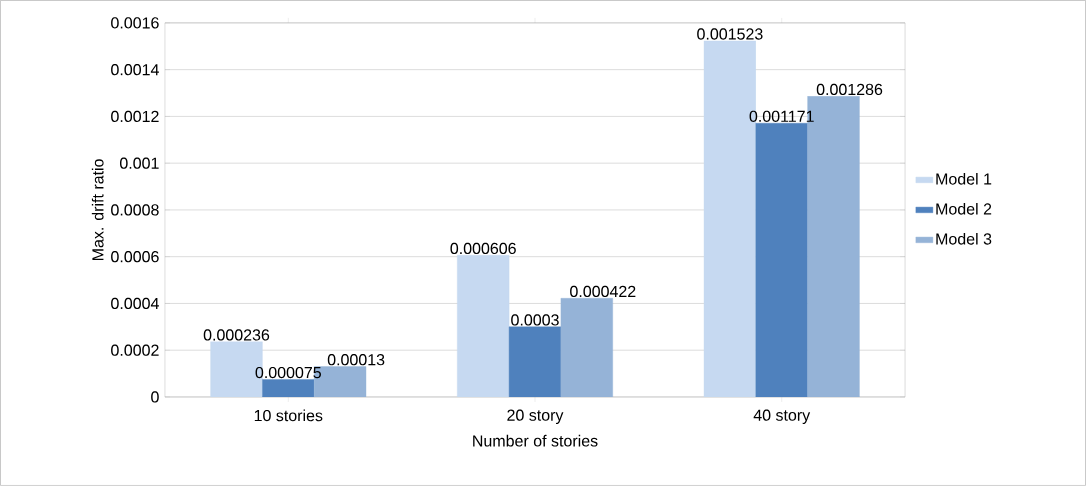 The height and width of the screenshot is (486, 1086). I want to click on x-tick-label: 10 stories, so click(288, 415).